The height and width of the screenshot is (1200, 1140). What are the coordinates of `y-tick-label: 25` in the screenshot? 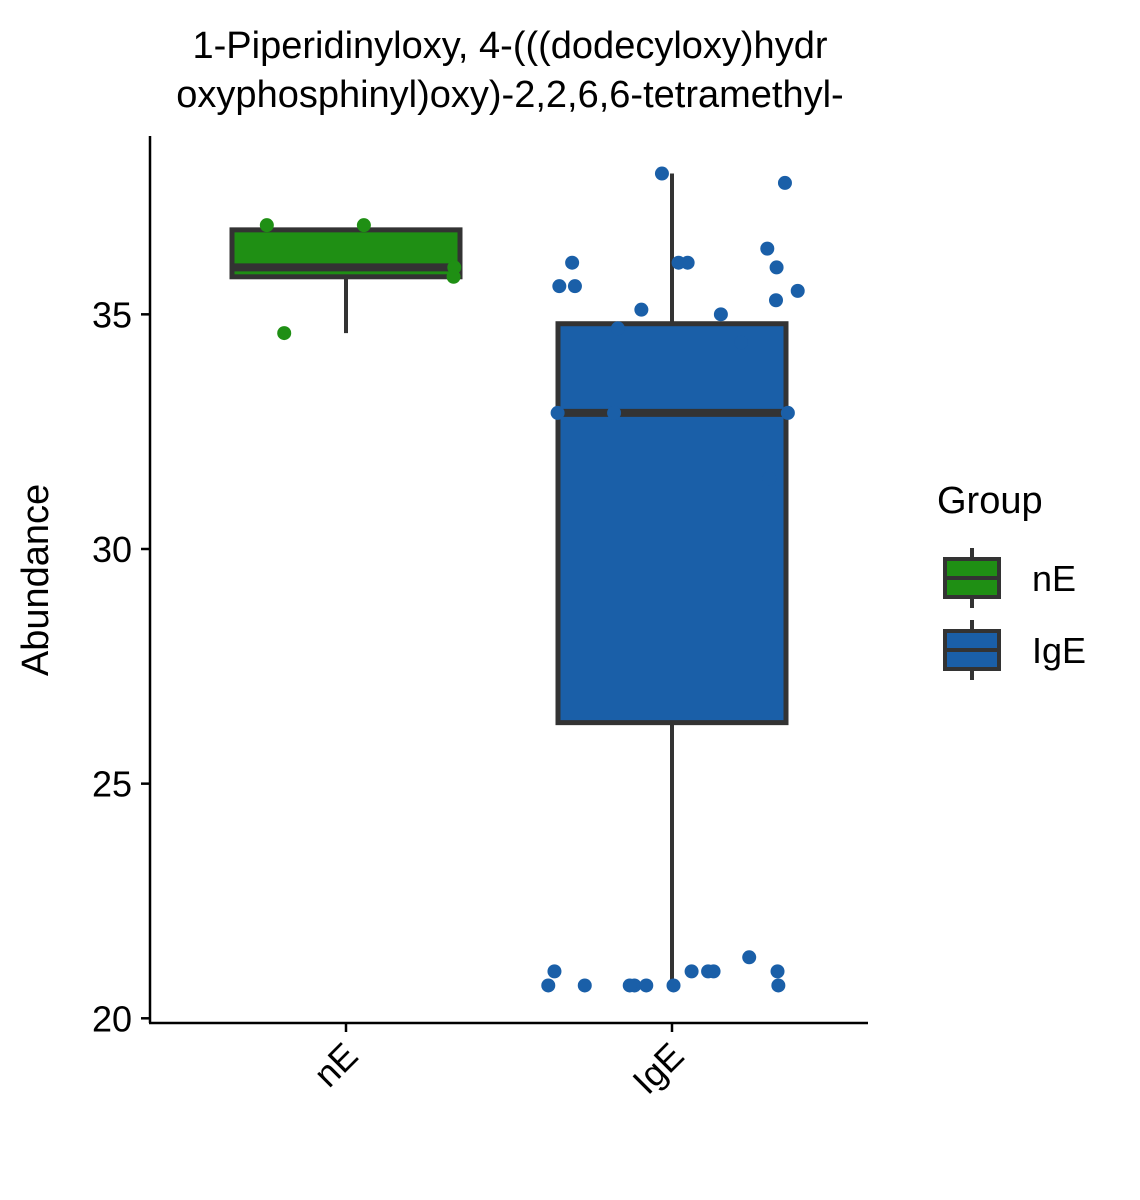 It's located at (112, 784).